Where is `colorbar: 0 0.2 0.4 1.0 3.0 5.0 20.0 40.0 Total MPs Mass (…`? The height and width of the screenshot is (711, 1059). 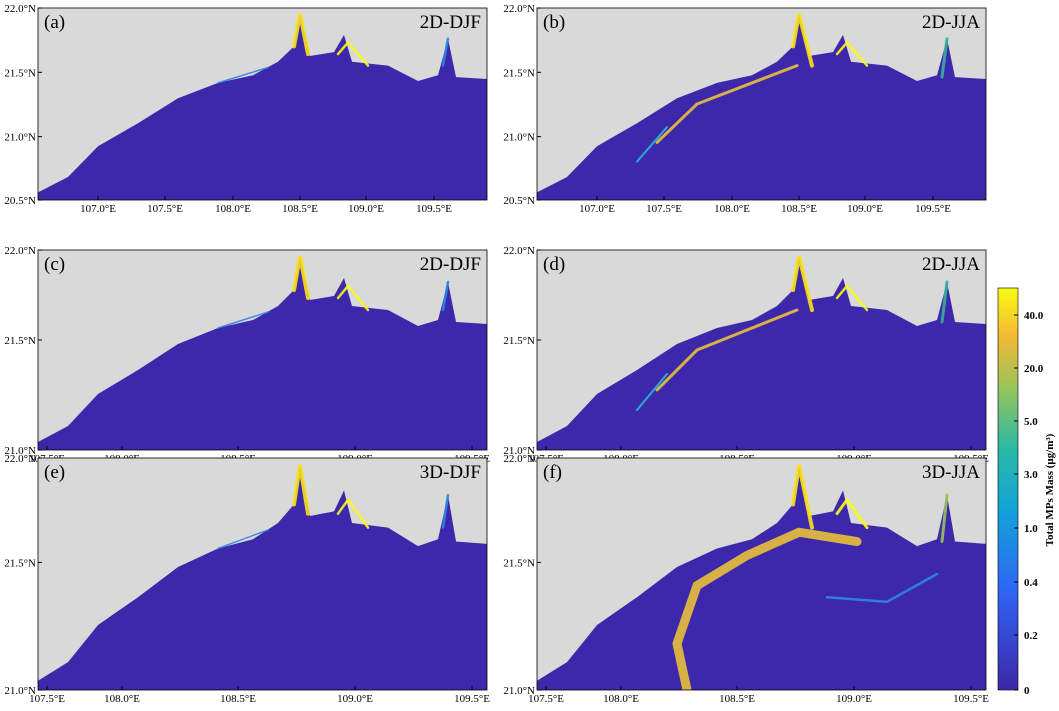
colorbar: 0 0.2 0.4 1.0 3.0 5.0 20.0 40.0 Total MPs Mass (… is located at coordinates (1026, 492).